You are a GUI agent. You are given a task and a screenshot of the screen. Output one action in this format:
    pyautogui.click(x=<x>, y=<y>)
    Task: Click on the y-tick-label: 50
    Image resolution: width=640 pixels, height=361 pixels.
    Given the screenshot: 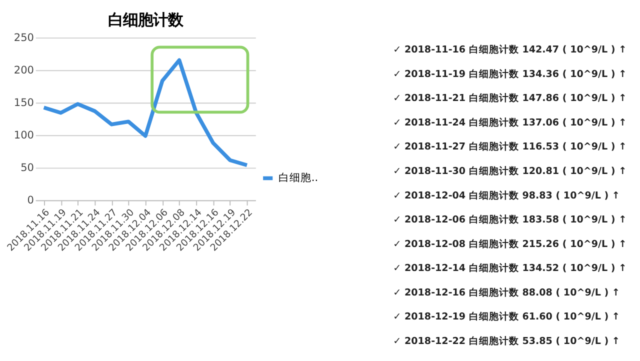 What is the action you would take?
    pyautogui.click(x=27, y=168)
    